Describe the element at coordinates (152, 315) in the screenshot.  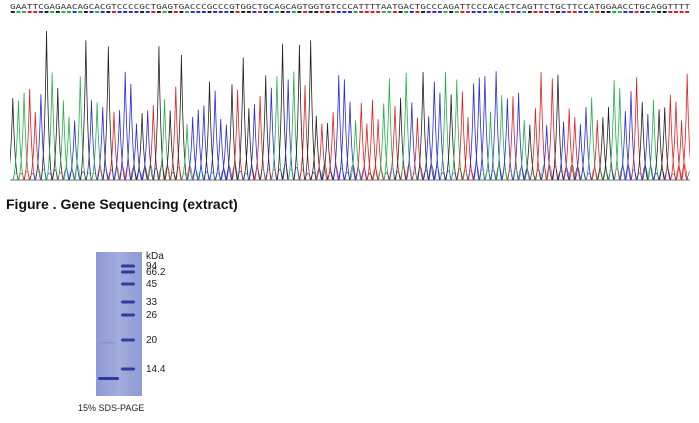
I see `marker-label: 26` at that location.